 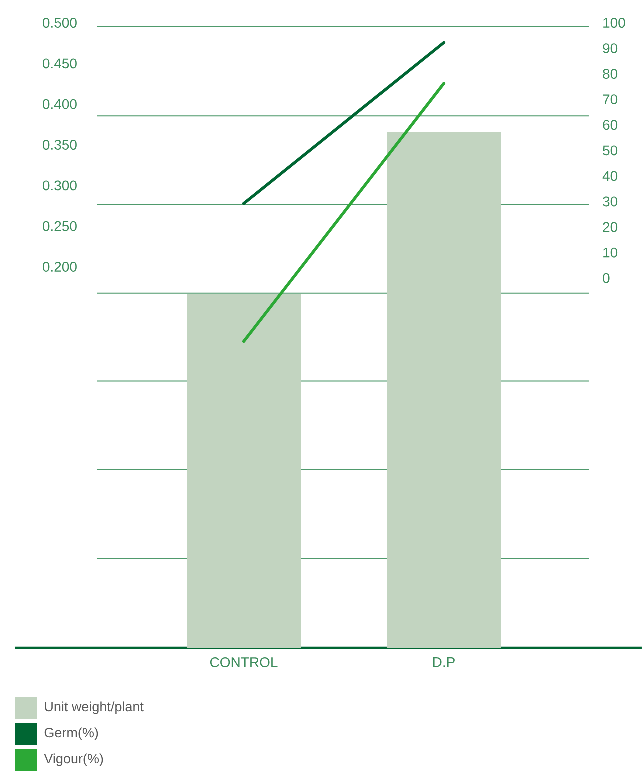 I want to click on y-tick-label: 0.300, so click(x=59, y=185).